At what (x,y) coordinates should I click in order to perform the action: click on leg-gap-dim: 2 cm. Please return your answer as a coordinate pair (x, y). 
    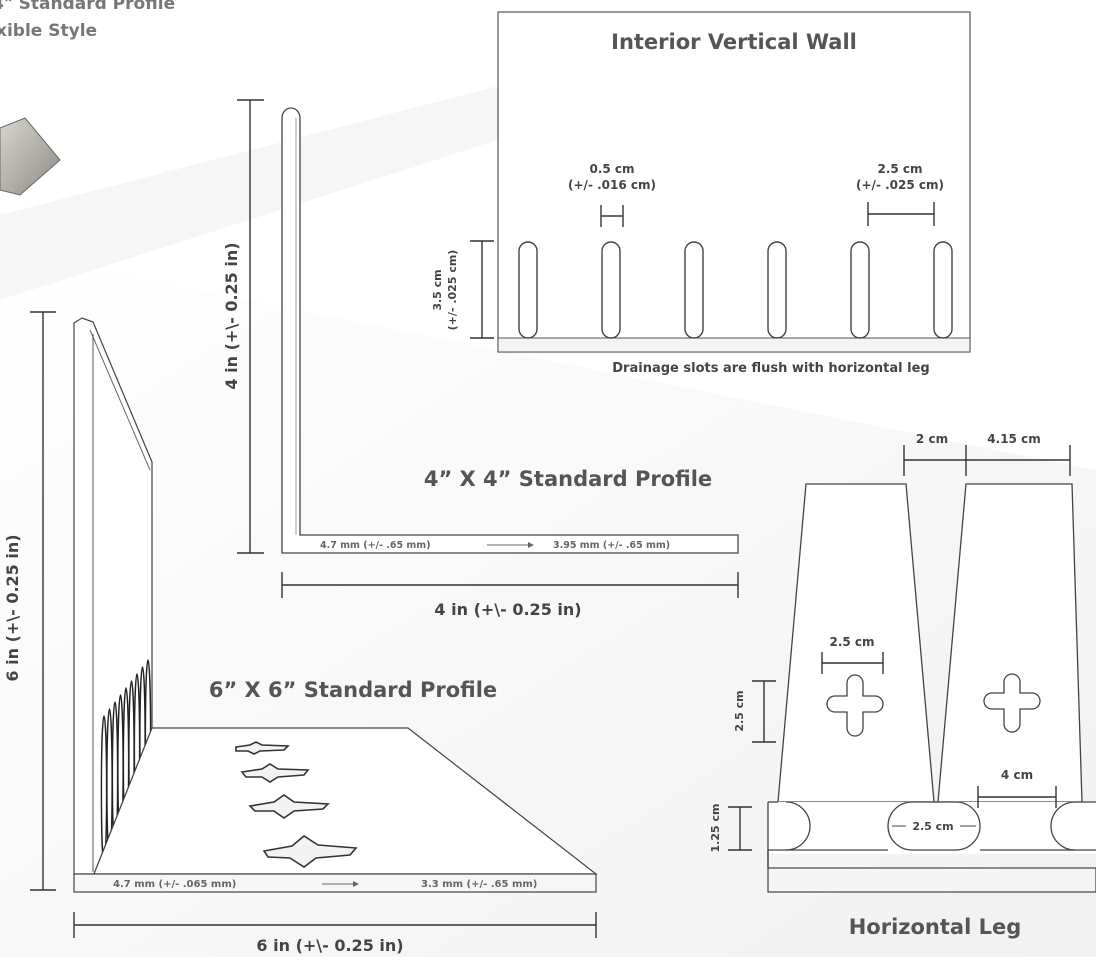
    Looking at the image, I should click on (932, 439).